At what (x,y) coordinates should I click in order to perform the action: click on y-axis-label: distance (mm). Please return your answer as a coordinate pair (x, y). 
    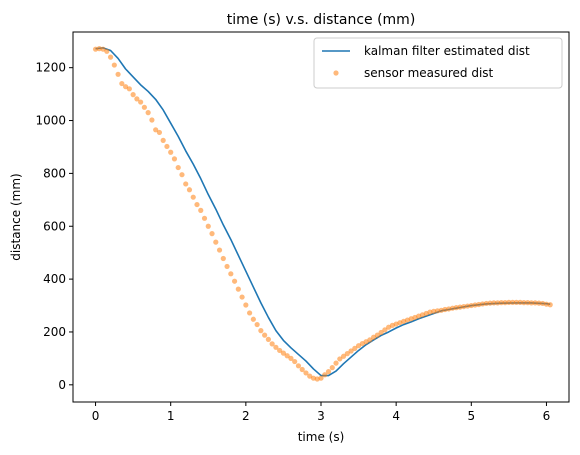
    Looking at the image, I should click on (16, 216).